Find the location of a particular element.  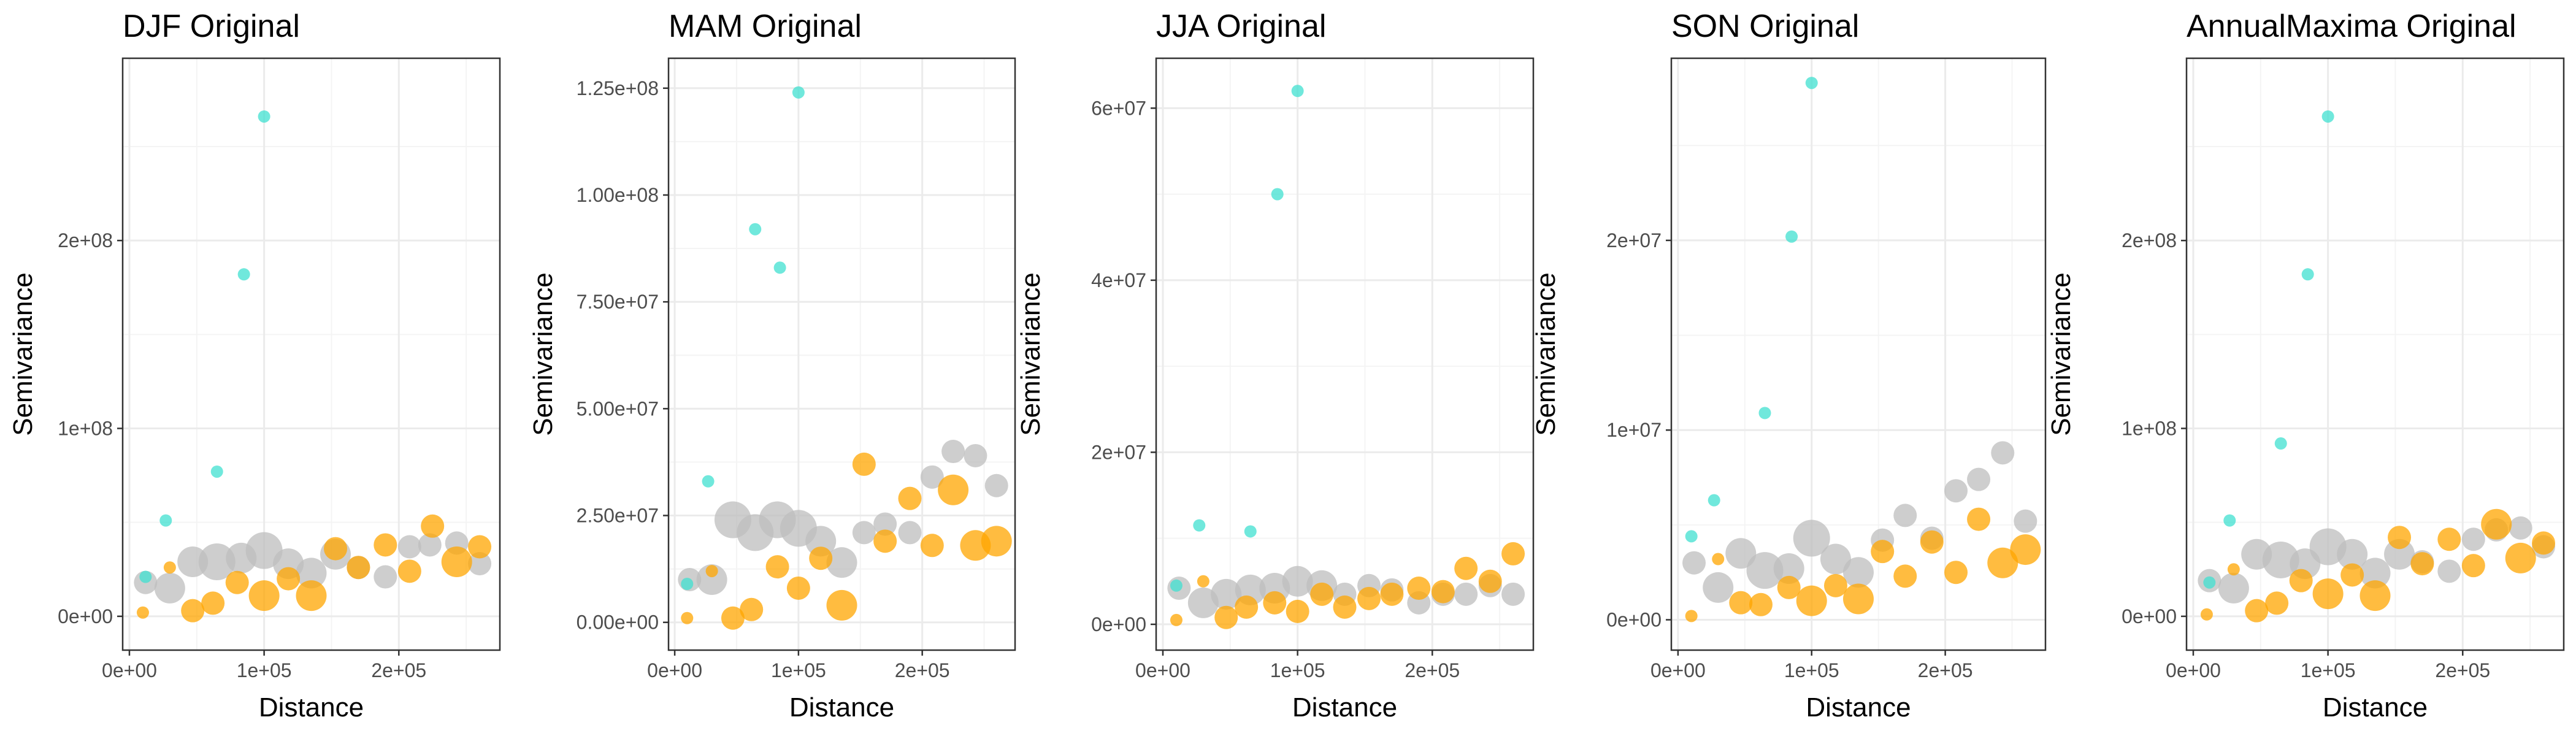

panel-title: JJA Original is located at coordinates (1241, 26).